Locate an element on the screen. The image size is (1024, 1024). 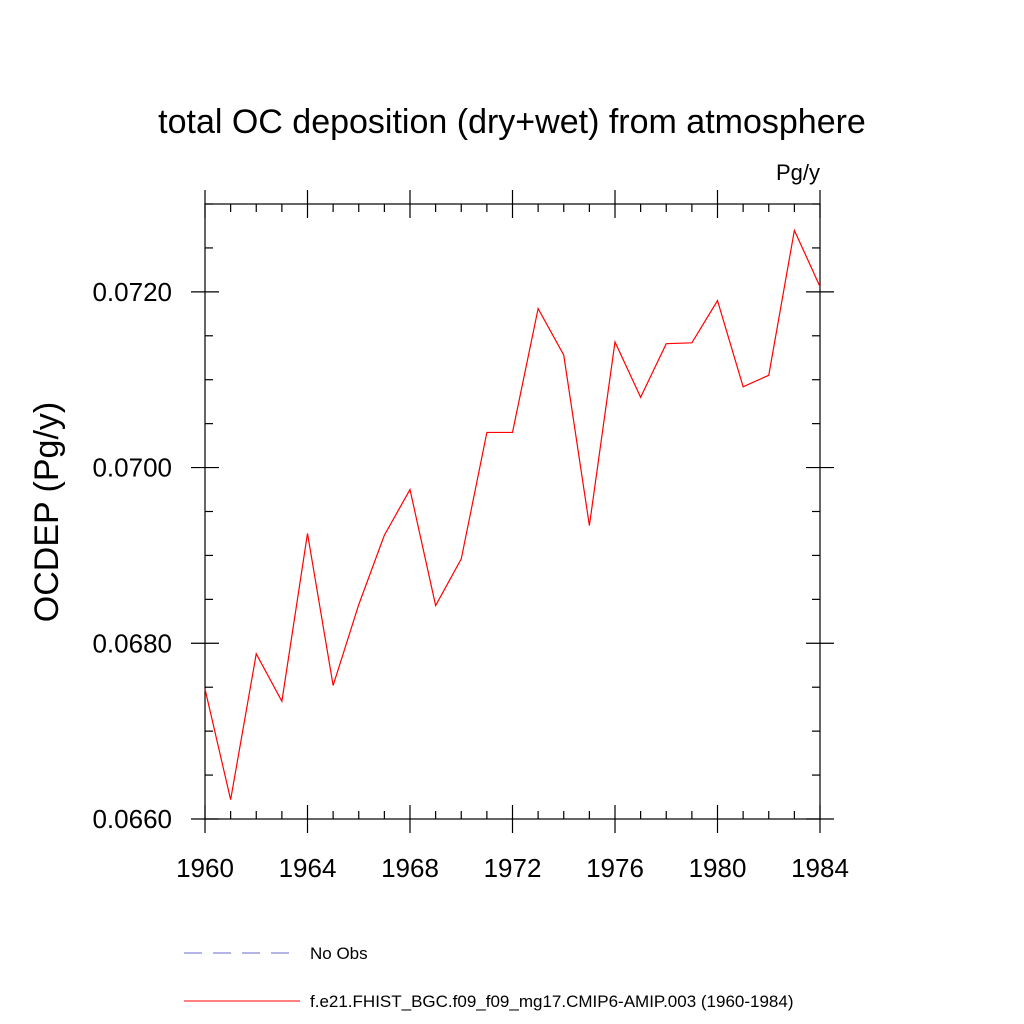
x-tick-label: 1964 is located at coordinates (308, 868).